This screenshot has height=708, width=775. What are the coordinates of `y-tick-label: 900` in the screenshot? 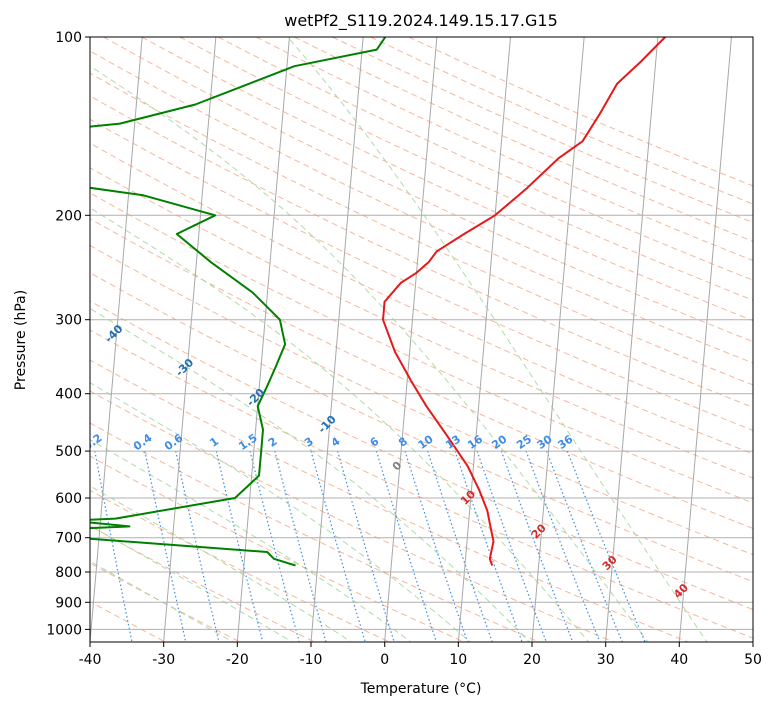 It's located at (68, 603).